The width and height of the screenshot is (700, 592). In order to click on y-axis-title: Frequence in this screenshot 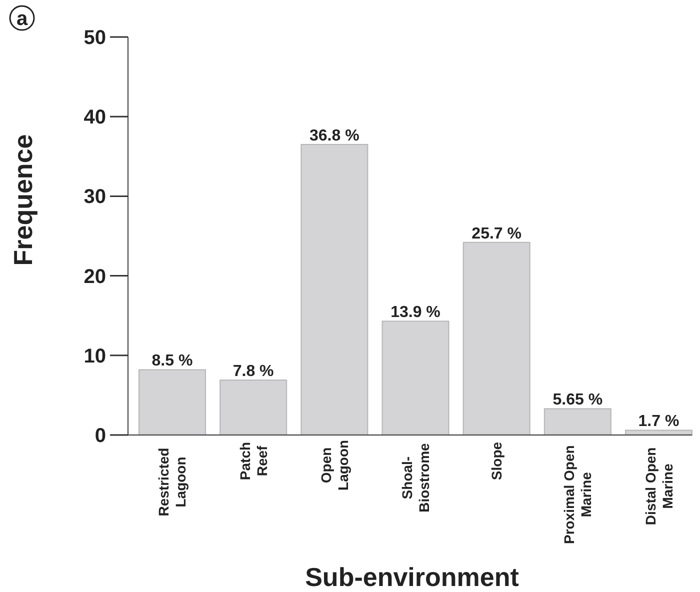, I will do `click(23, 200)`.